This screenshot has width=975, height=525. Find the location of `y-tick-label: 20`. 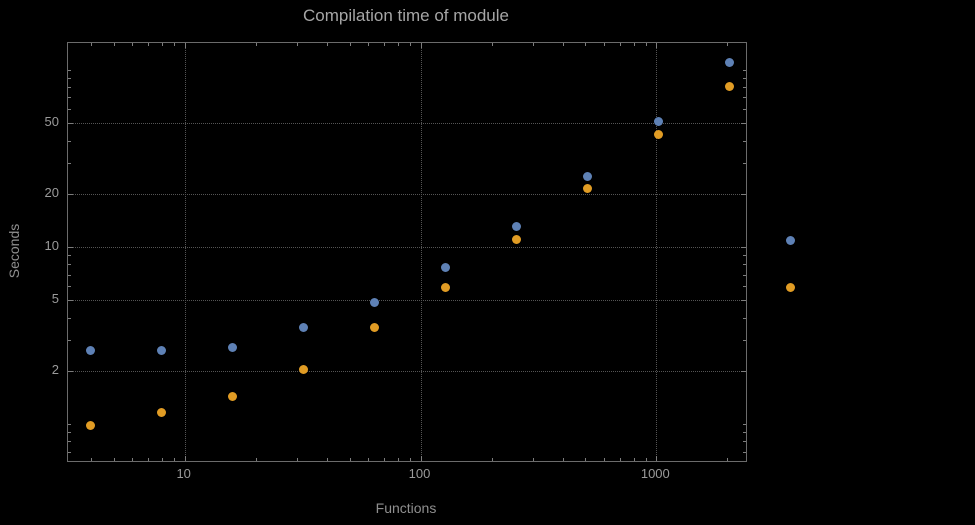

y-tick-label: 20 is located at coordinates (51, 192).